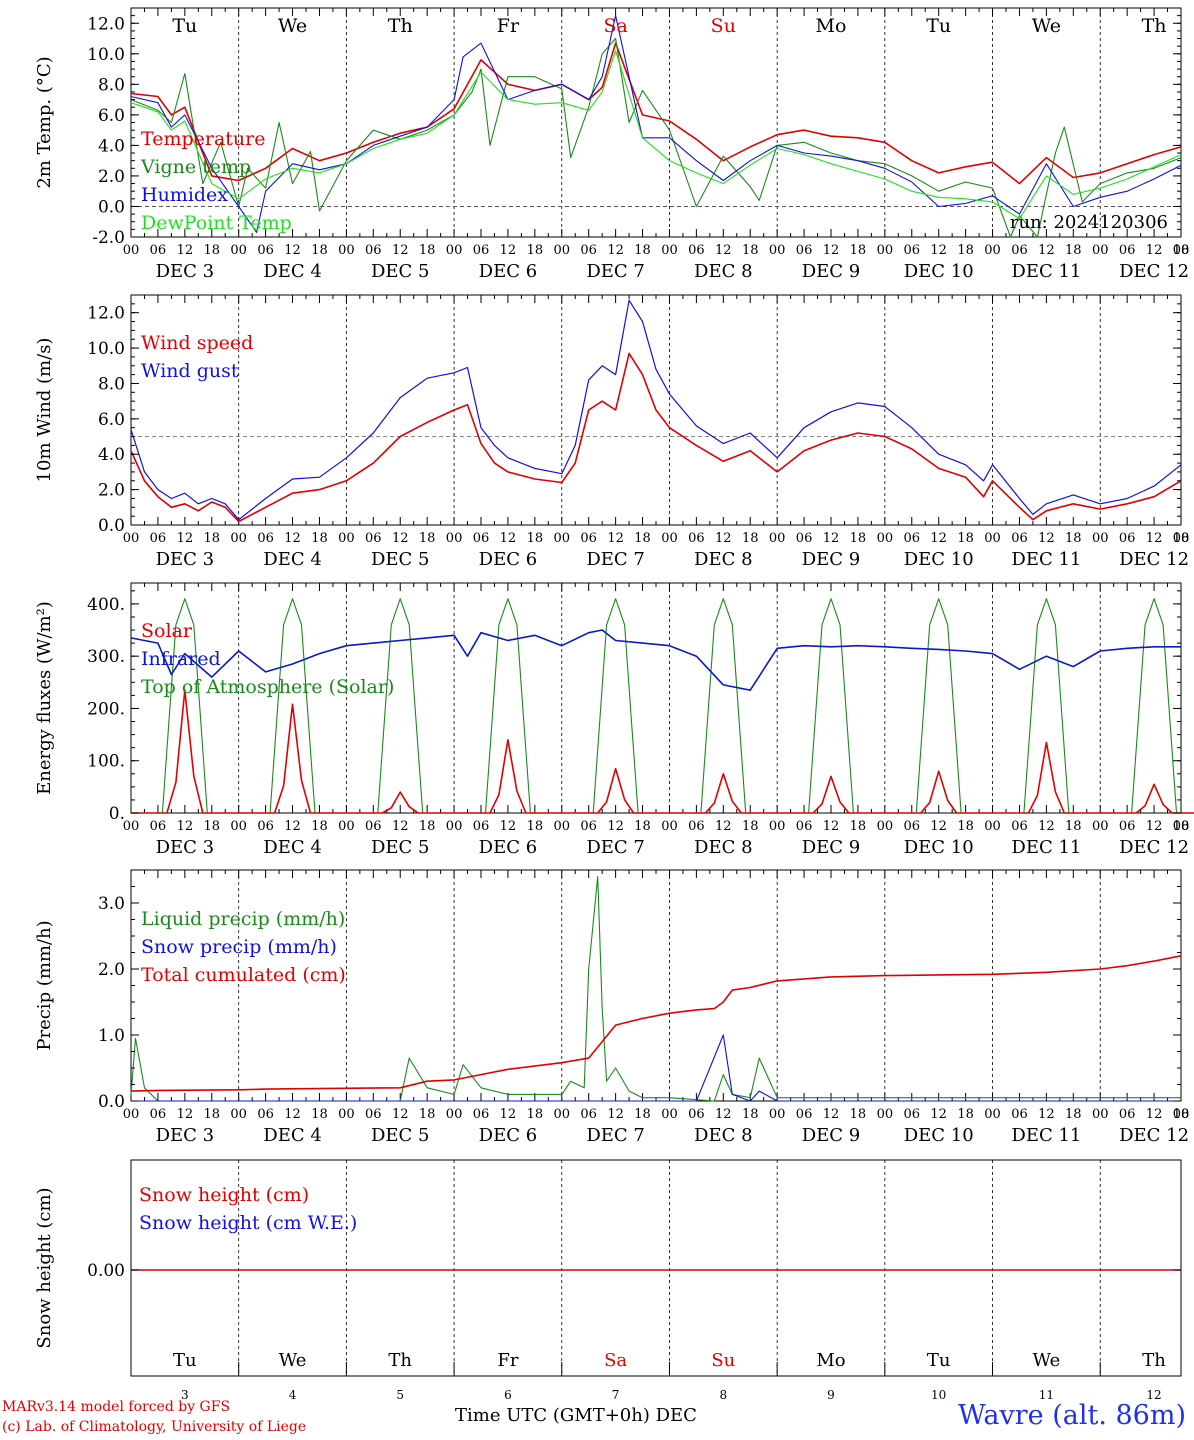 Image resolution: width=1194 pixels, height=1440 pixels. What do you see at coordinates (106, 349) in the screenshot?
I see `y-tick-label: 10.0` at bounding box center [106, 349].